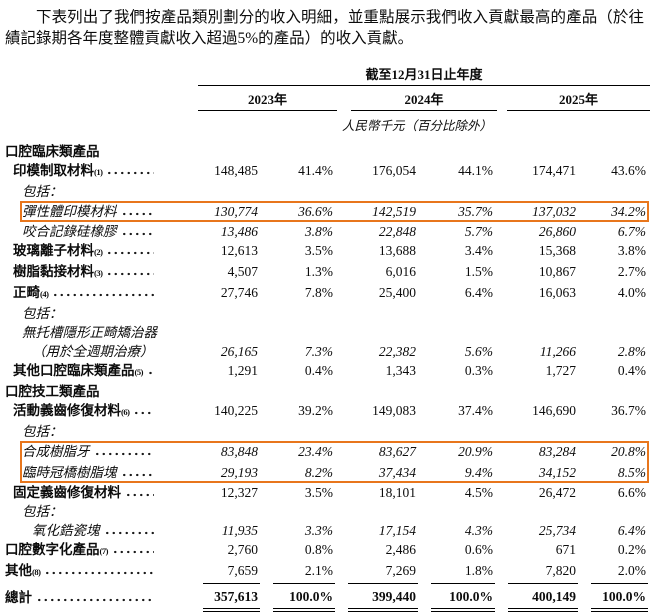 The image size is (650, 612). I want to click on footnote-ref: (6), so click(125, 412).